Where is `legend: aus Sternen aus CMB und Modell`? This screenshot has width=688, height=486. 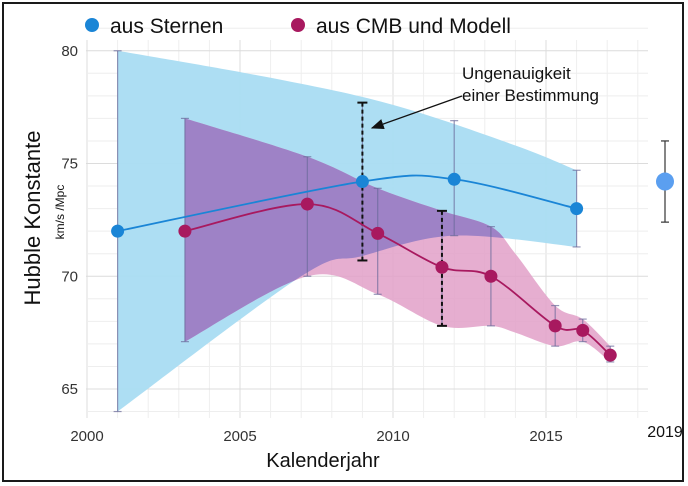
legend: aus Sternen aus CMB und Modell is located at coordinates (298, 26).